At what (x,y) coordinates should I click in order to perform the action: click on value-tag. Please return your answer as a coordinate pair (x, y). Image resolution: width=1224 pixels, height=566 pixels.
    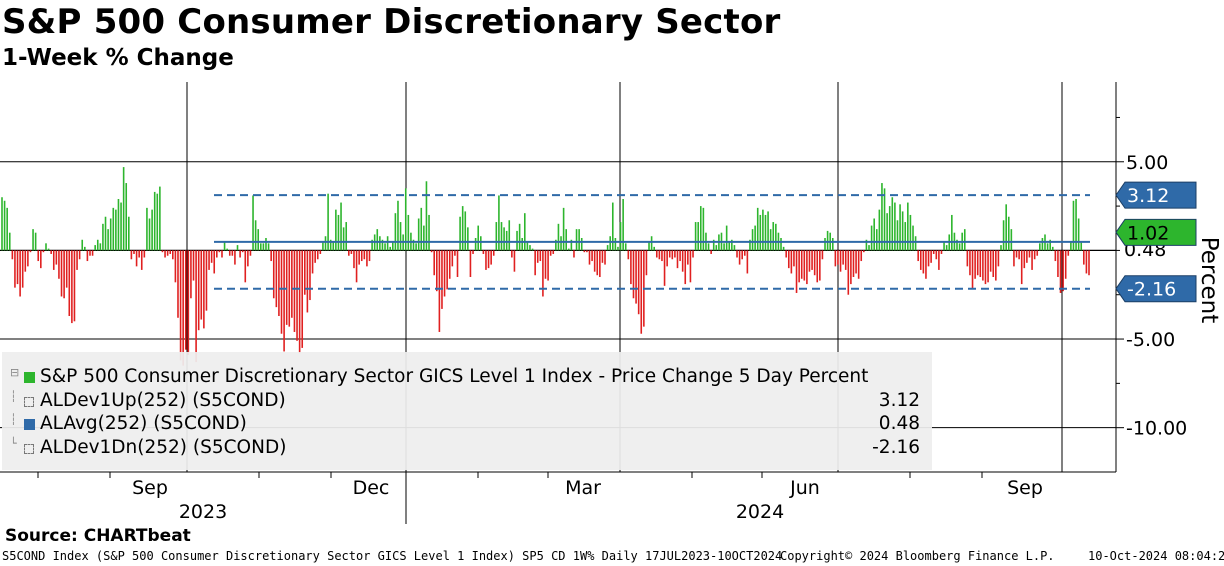
    Looking at the image, I should click on (1156, 232).